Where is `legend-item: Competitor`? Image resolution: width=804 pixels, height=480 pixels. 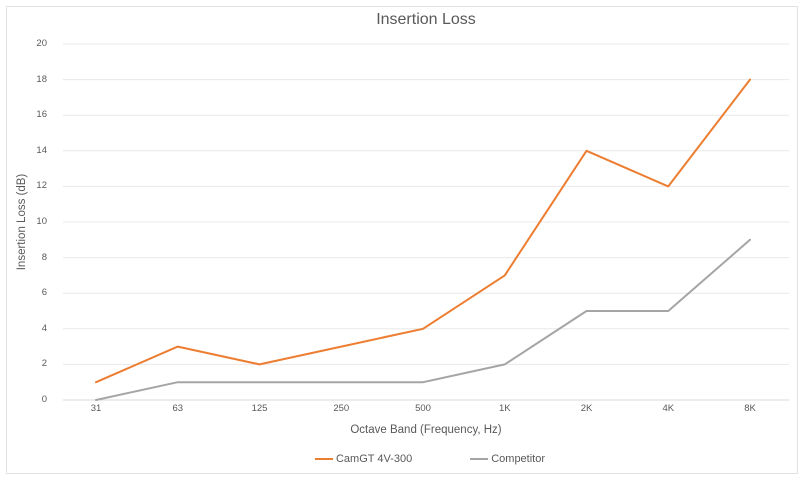 legend-item: Competitor is located at coordinates (507, 459).